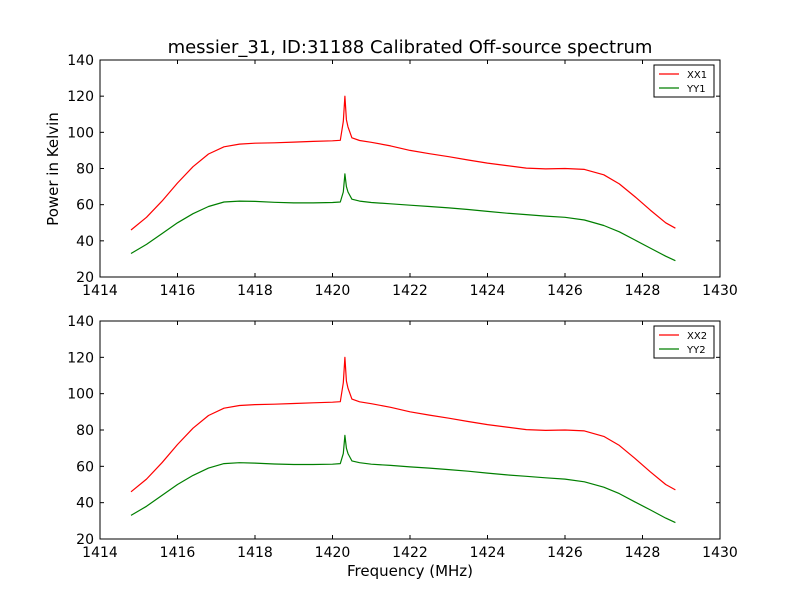 The width and height of the screenshot is (800, 600). I want to click on y-axis-label: Power in Kelvin, so click(53, 169).